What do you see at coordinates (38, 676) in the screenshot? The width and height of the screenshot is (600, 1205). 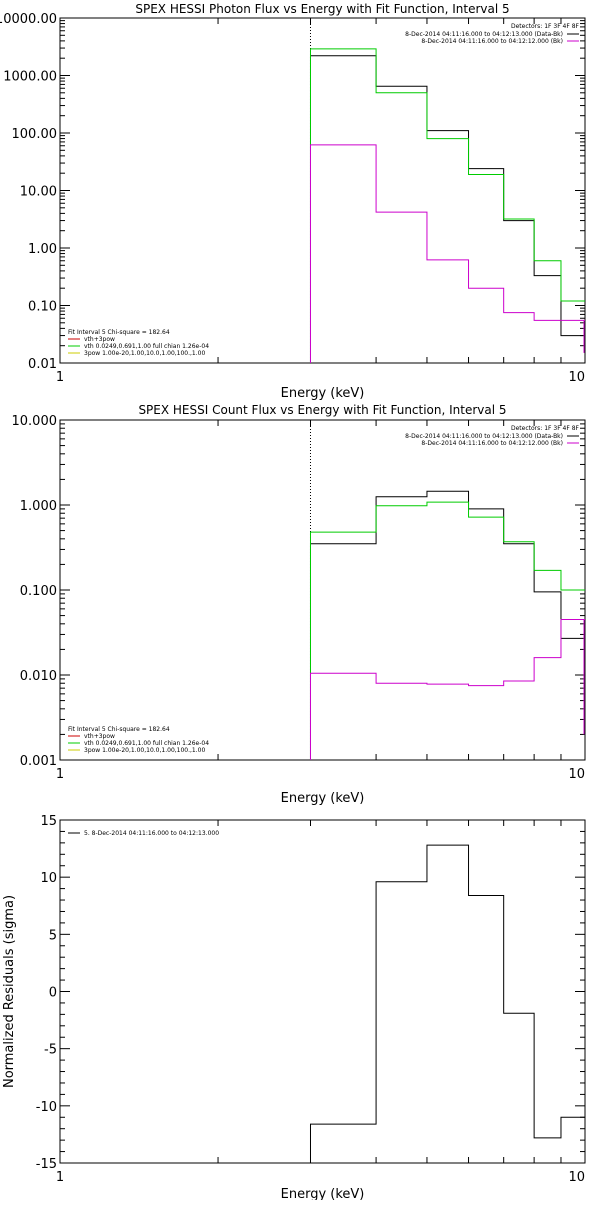 I see `panel2-y-tick-label: 0.010` at bounding box center [38, 676].